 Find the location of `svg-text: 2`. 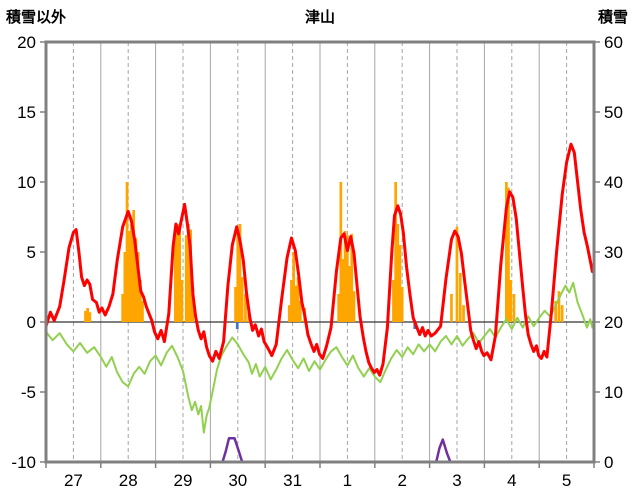

svg-text: 2 is located at coordinates (401, 480).